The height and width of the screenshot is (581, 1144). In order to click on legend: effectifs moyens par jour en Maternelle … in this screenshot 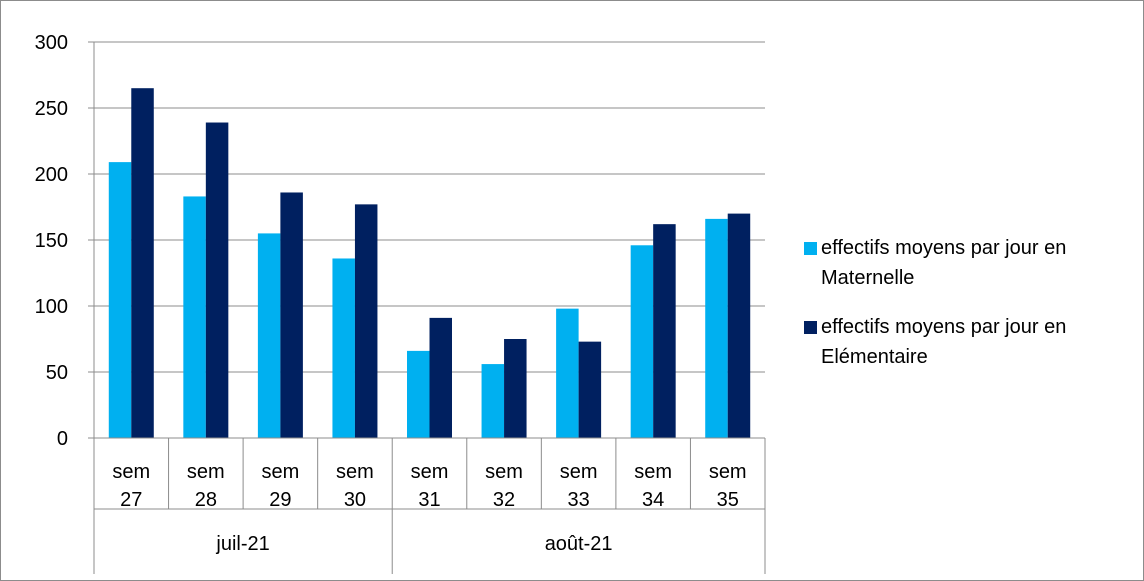, I will do `click(974, 312)`.